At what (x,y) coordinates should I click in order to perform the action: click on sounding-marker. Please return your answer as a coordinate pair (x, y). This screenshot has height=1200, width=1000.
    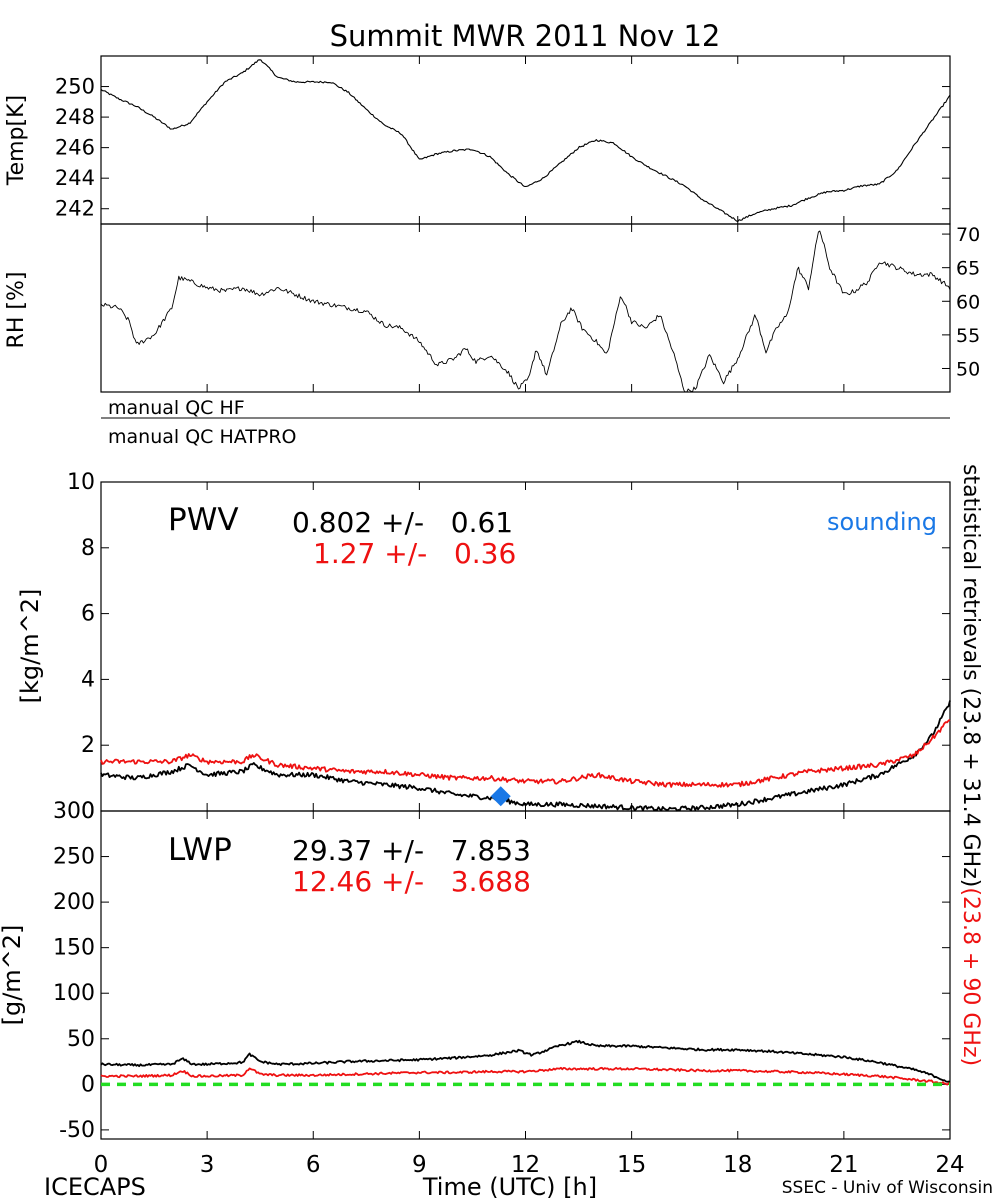
    Looking at the image, I should click on (500, 796).